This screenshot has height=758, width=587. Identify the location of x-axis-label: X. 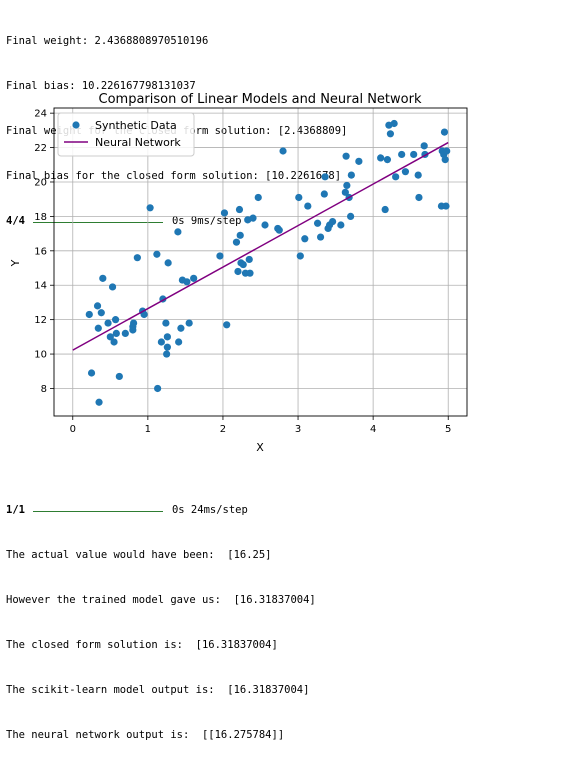
(260, 447).